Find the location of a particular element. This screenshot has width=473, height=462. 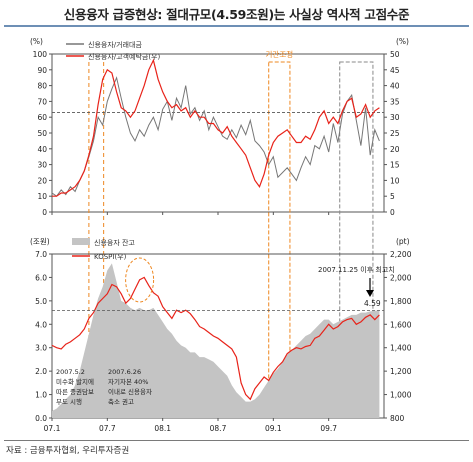

event-note-1-line: 미수화 발지에 is located at coordinates (75, 381).